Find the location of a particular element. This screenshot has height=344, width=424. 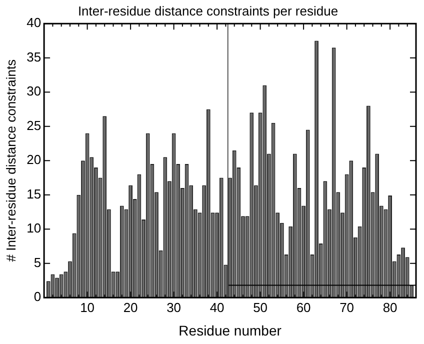

x-tick-label: 60 is located at coordinates (303, 307).